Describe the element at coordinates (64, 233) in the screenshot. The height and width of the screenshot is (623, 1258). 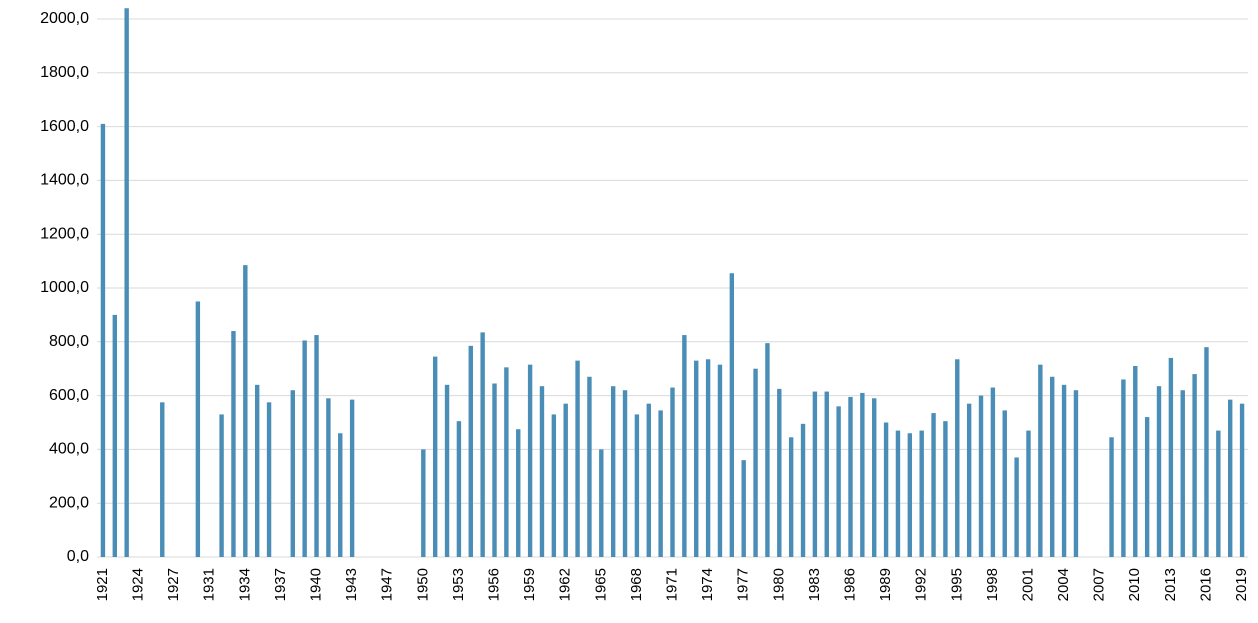
I see `y-tick-label: 1200,0` at that location.